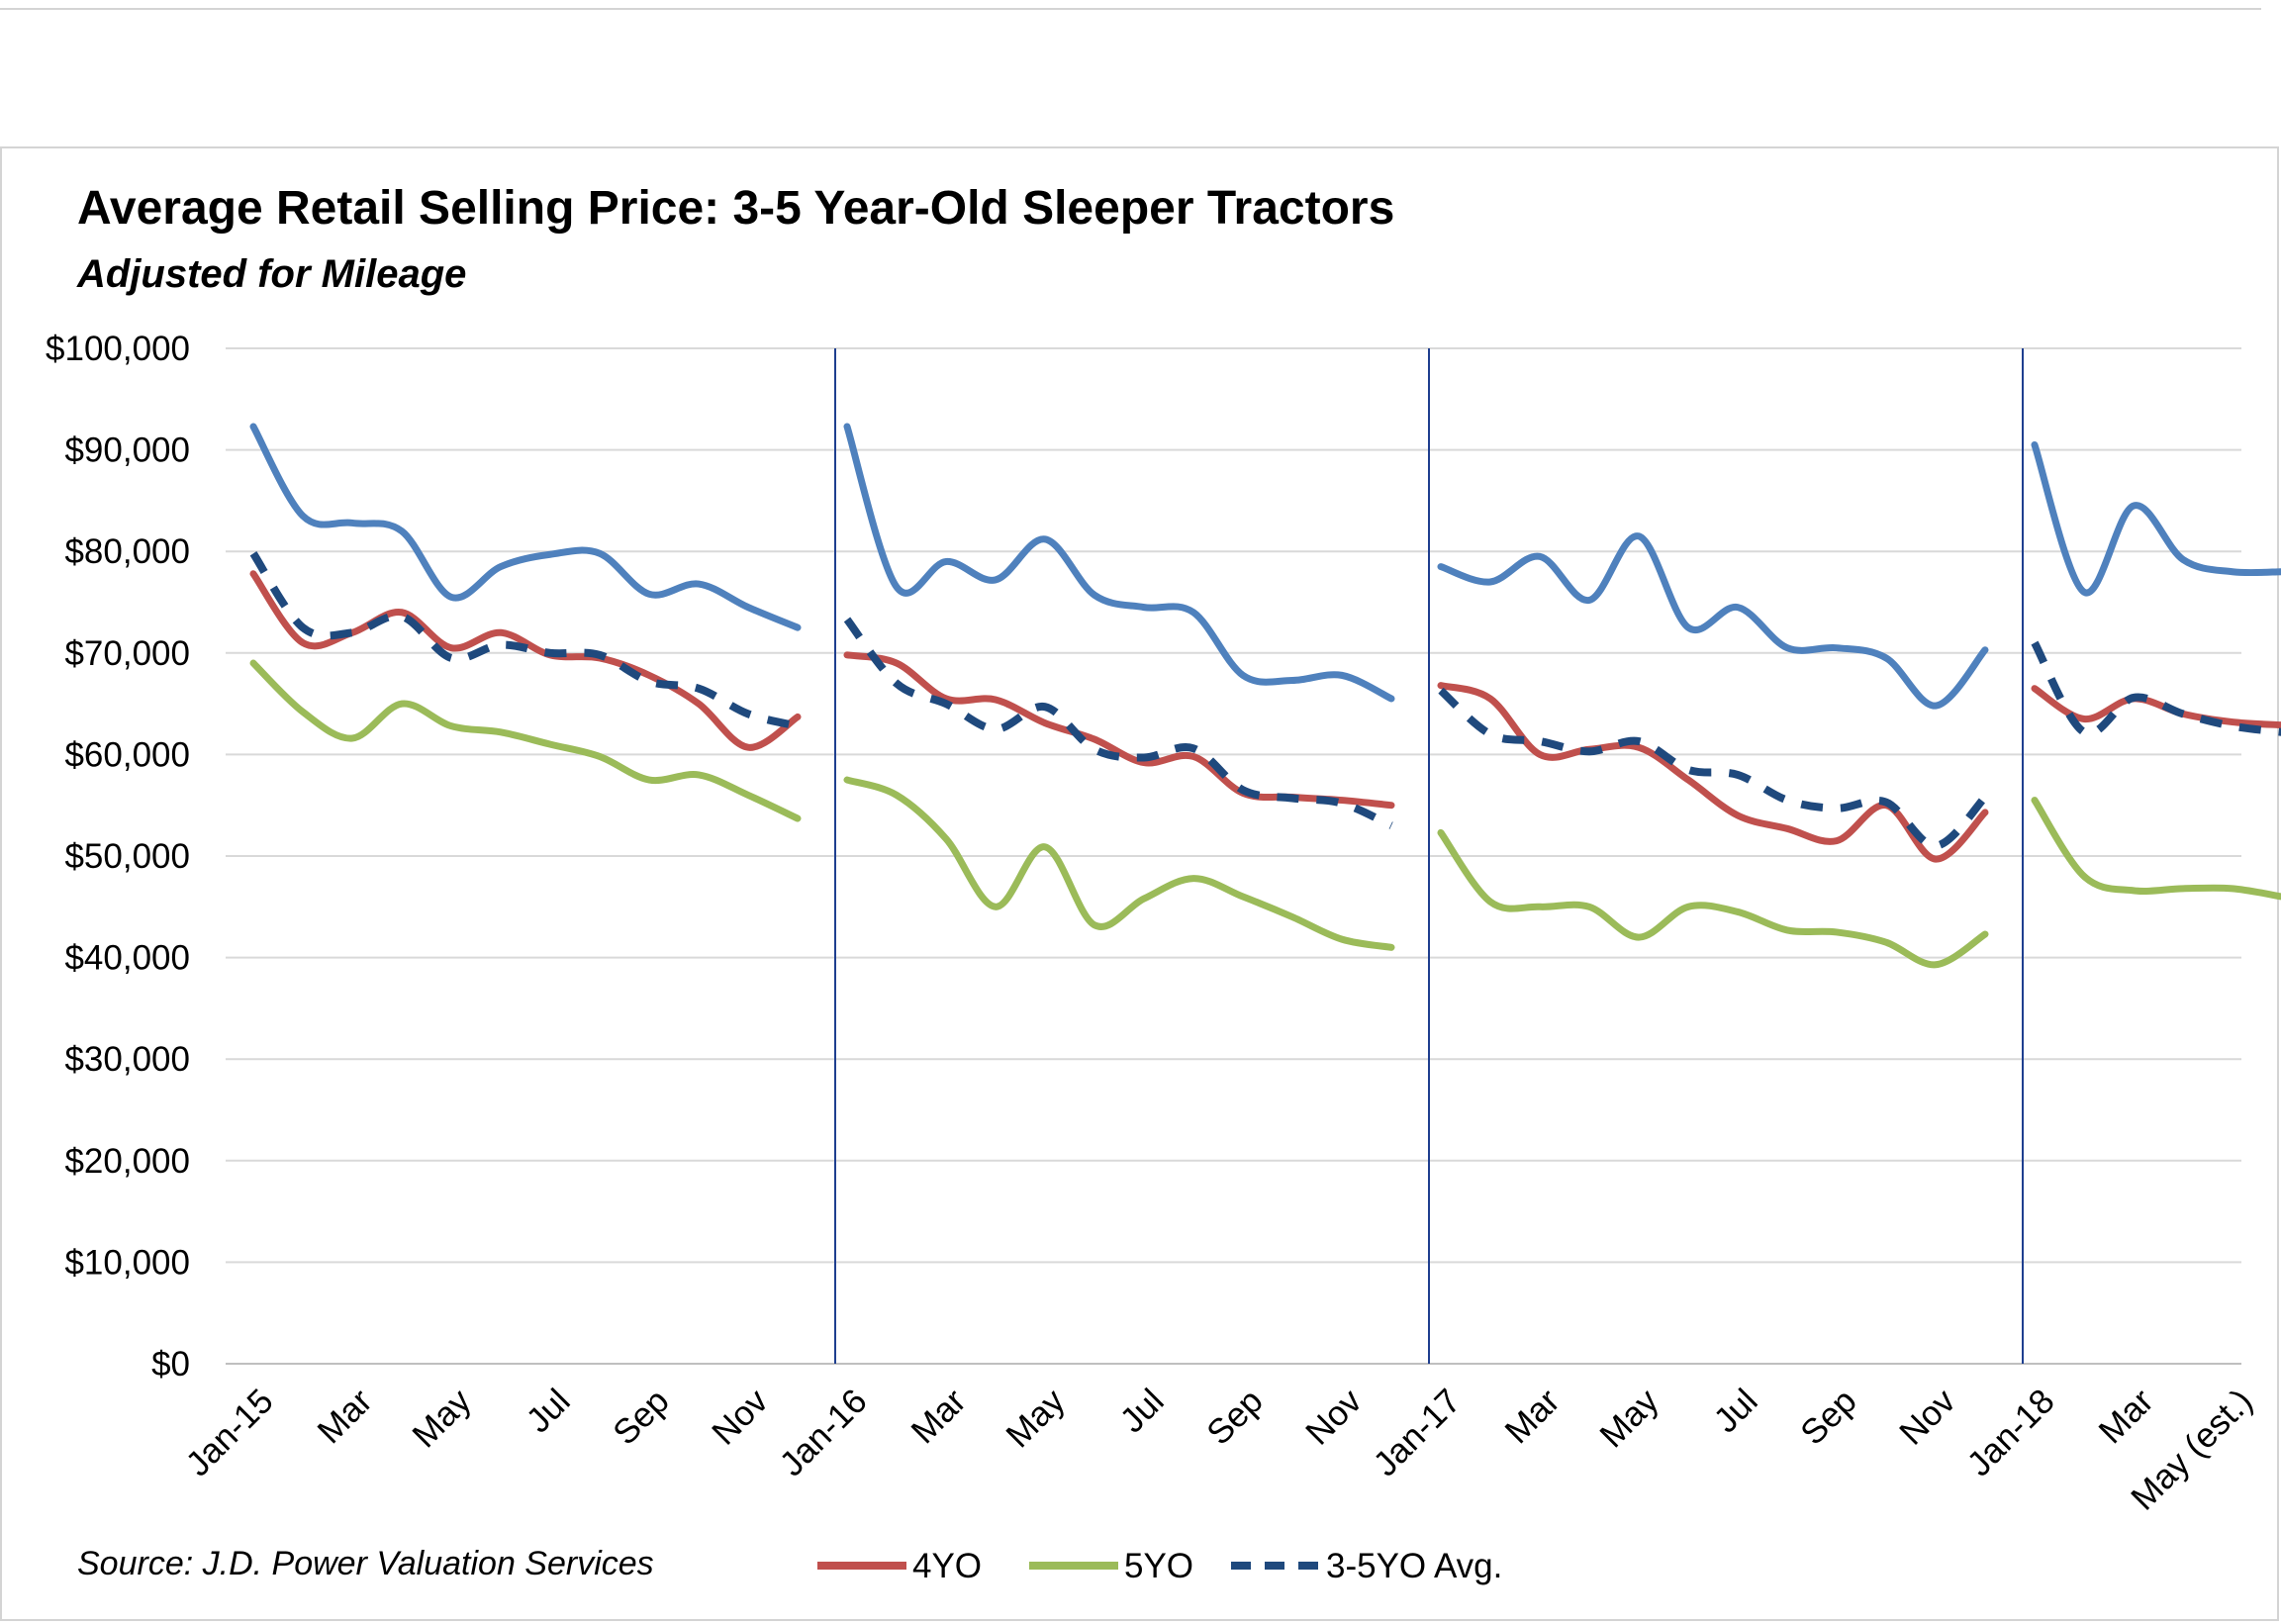 This screenshot has height=1624, width=2281. I want to click on y-tick-label: $80,000, so click(127, 551).